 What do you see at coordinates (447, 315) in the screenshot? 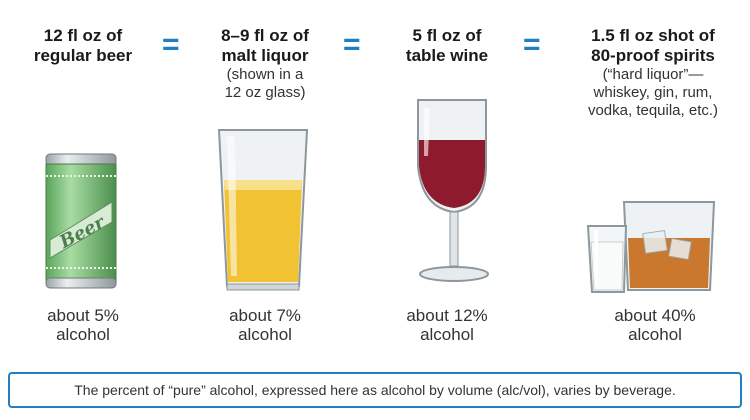
I see `wine-percent-line-1: about 12%` at bounding box center [447, 315].